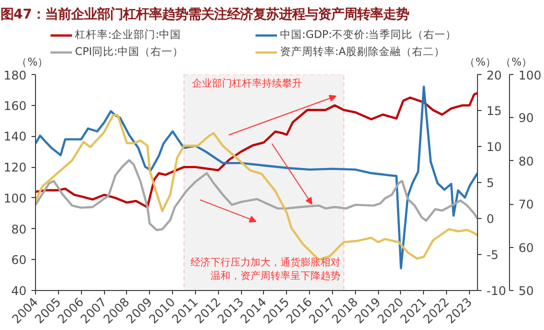  What do you see at coordinates (526, 205) in the screenshot?
I see `y3-tick-label: 70` at bounding box center [526, 205].